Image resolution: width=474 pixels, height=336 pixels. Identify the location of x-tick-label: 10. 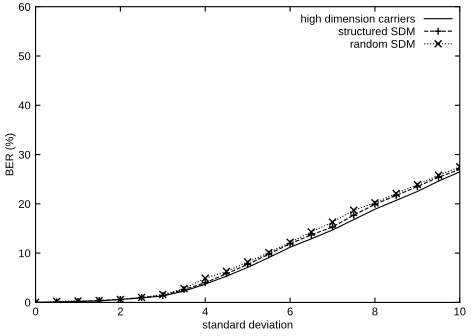
(460, 312).